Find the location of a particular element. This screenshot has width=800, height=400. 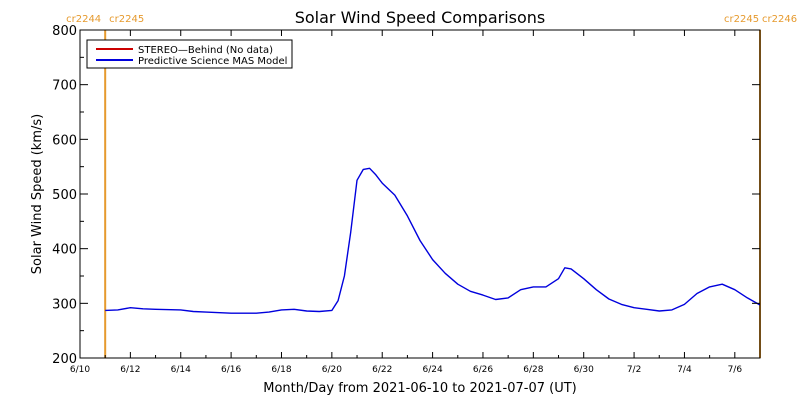

x-tick-label: 6/16 is located at coordinates (231, 370).